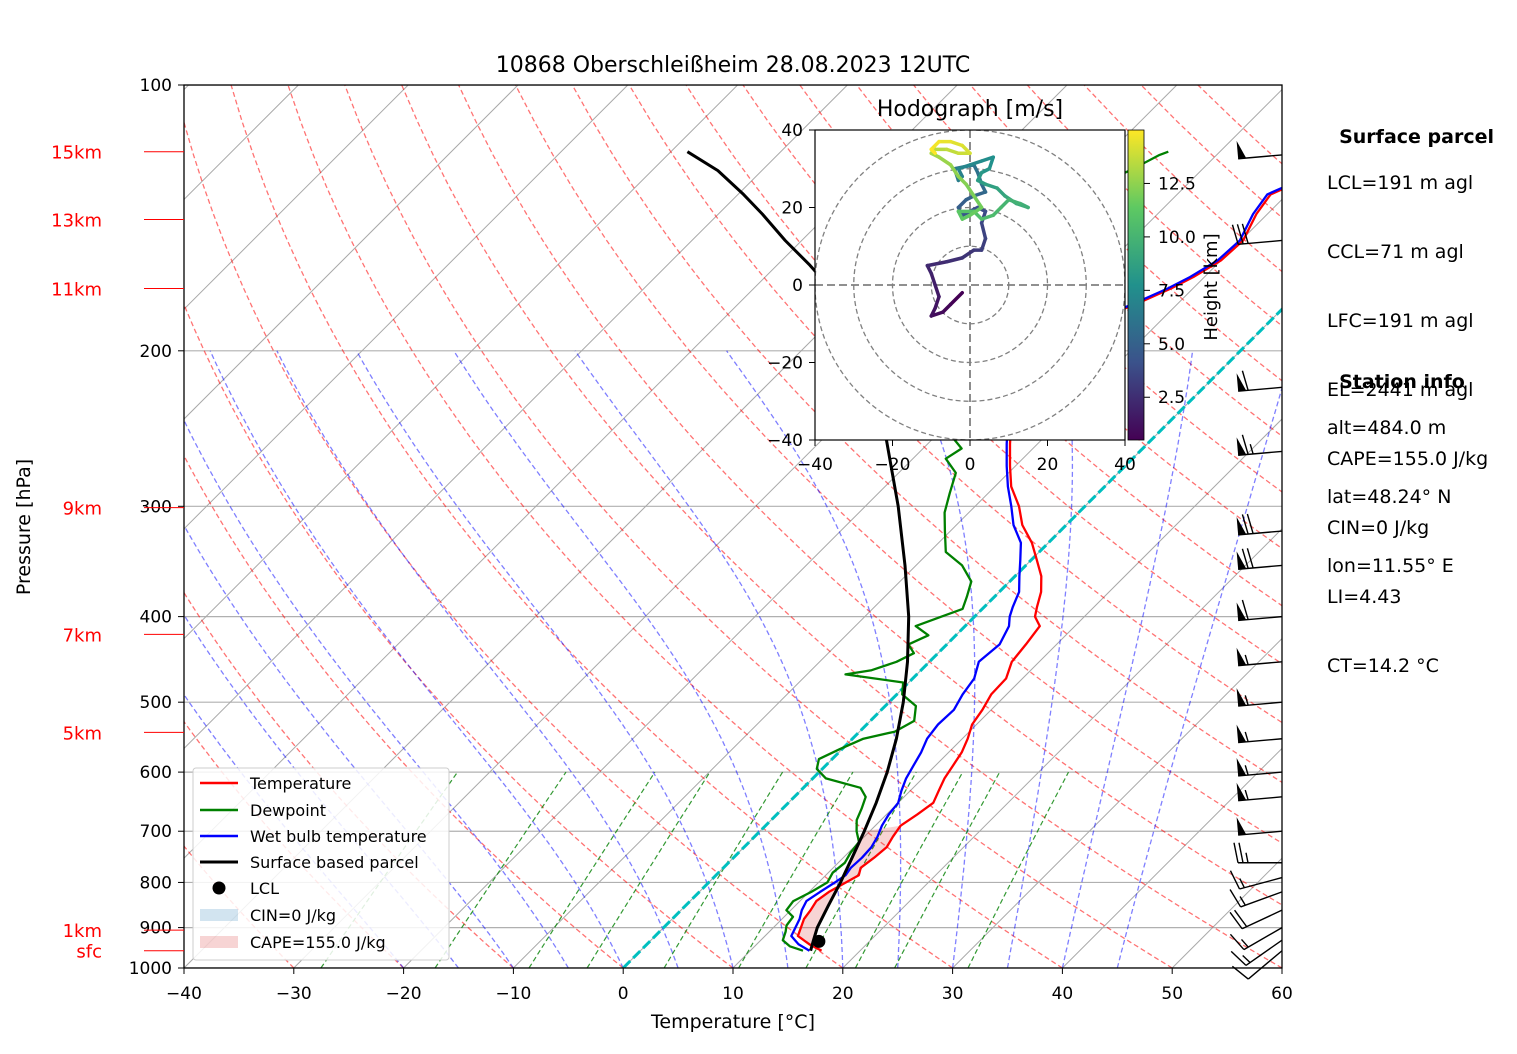  What do you see at coordinates (785, 364) in the screenshot?
I see `hodograph-y-tick-label: −20` at bounding box center [785, 364].